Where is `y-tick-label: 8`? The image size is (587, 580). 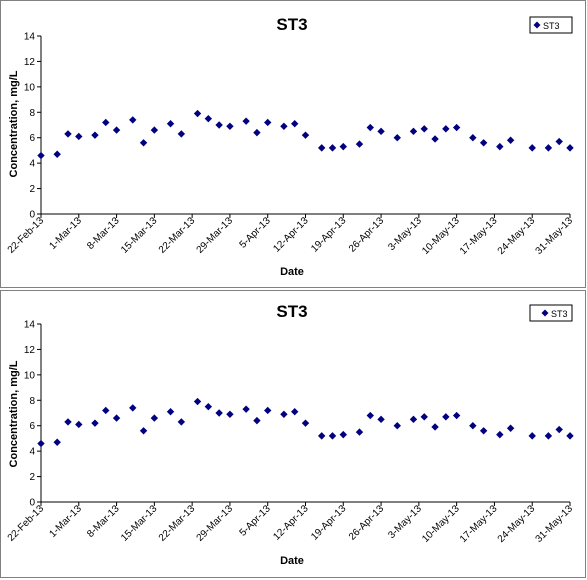 y-tick-label: 8 is located at coordinates (32, 113).